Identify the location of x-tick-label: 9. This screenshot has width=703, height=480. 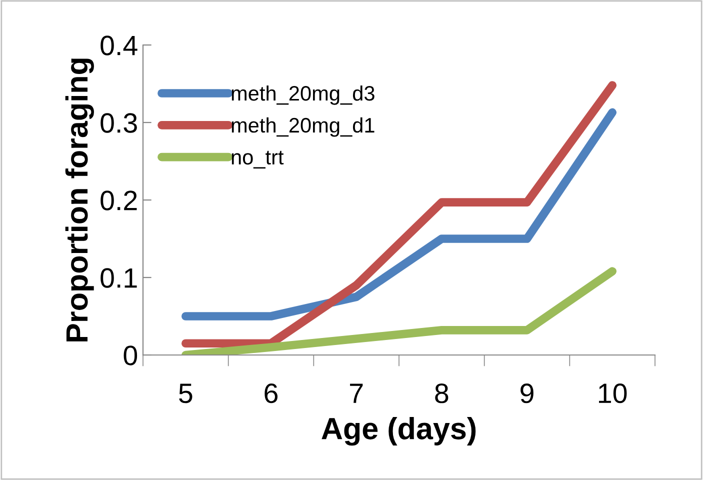
(527, 394).